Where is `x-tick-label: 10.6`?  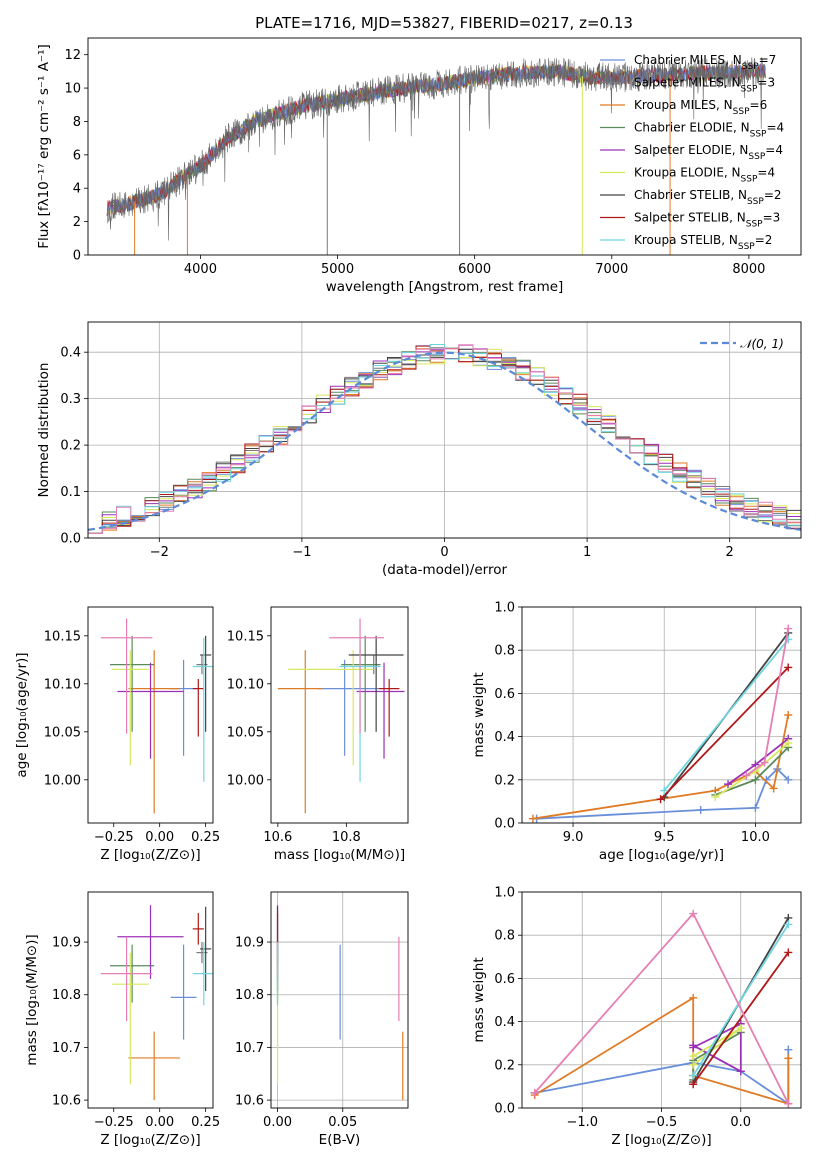 x-tick-label: 10.6 is located at coordinates (277, 837).